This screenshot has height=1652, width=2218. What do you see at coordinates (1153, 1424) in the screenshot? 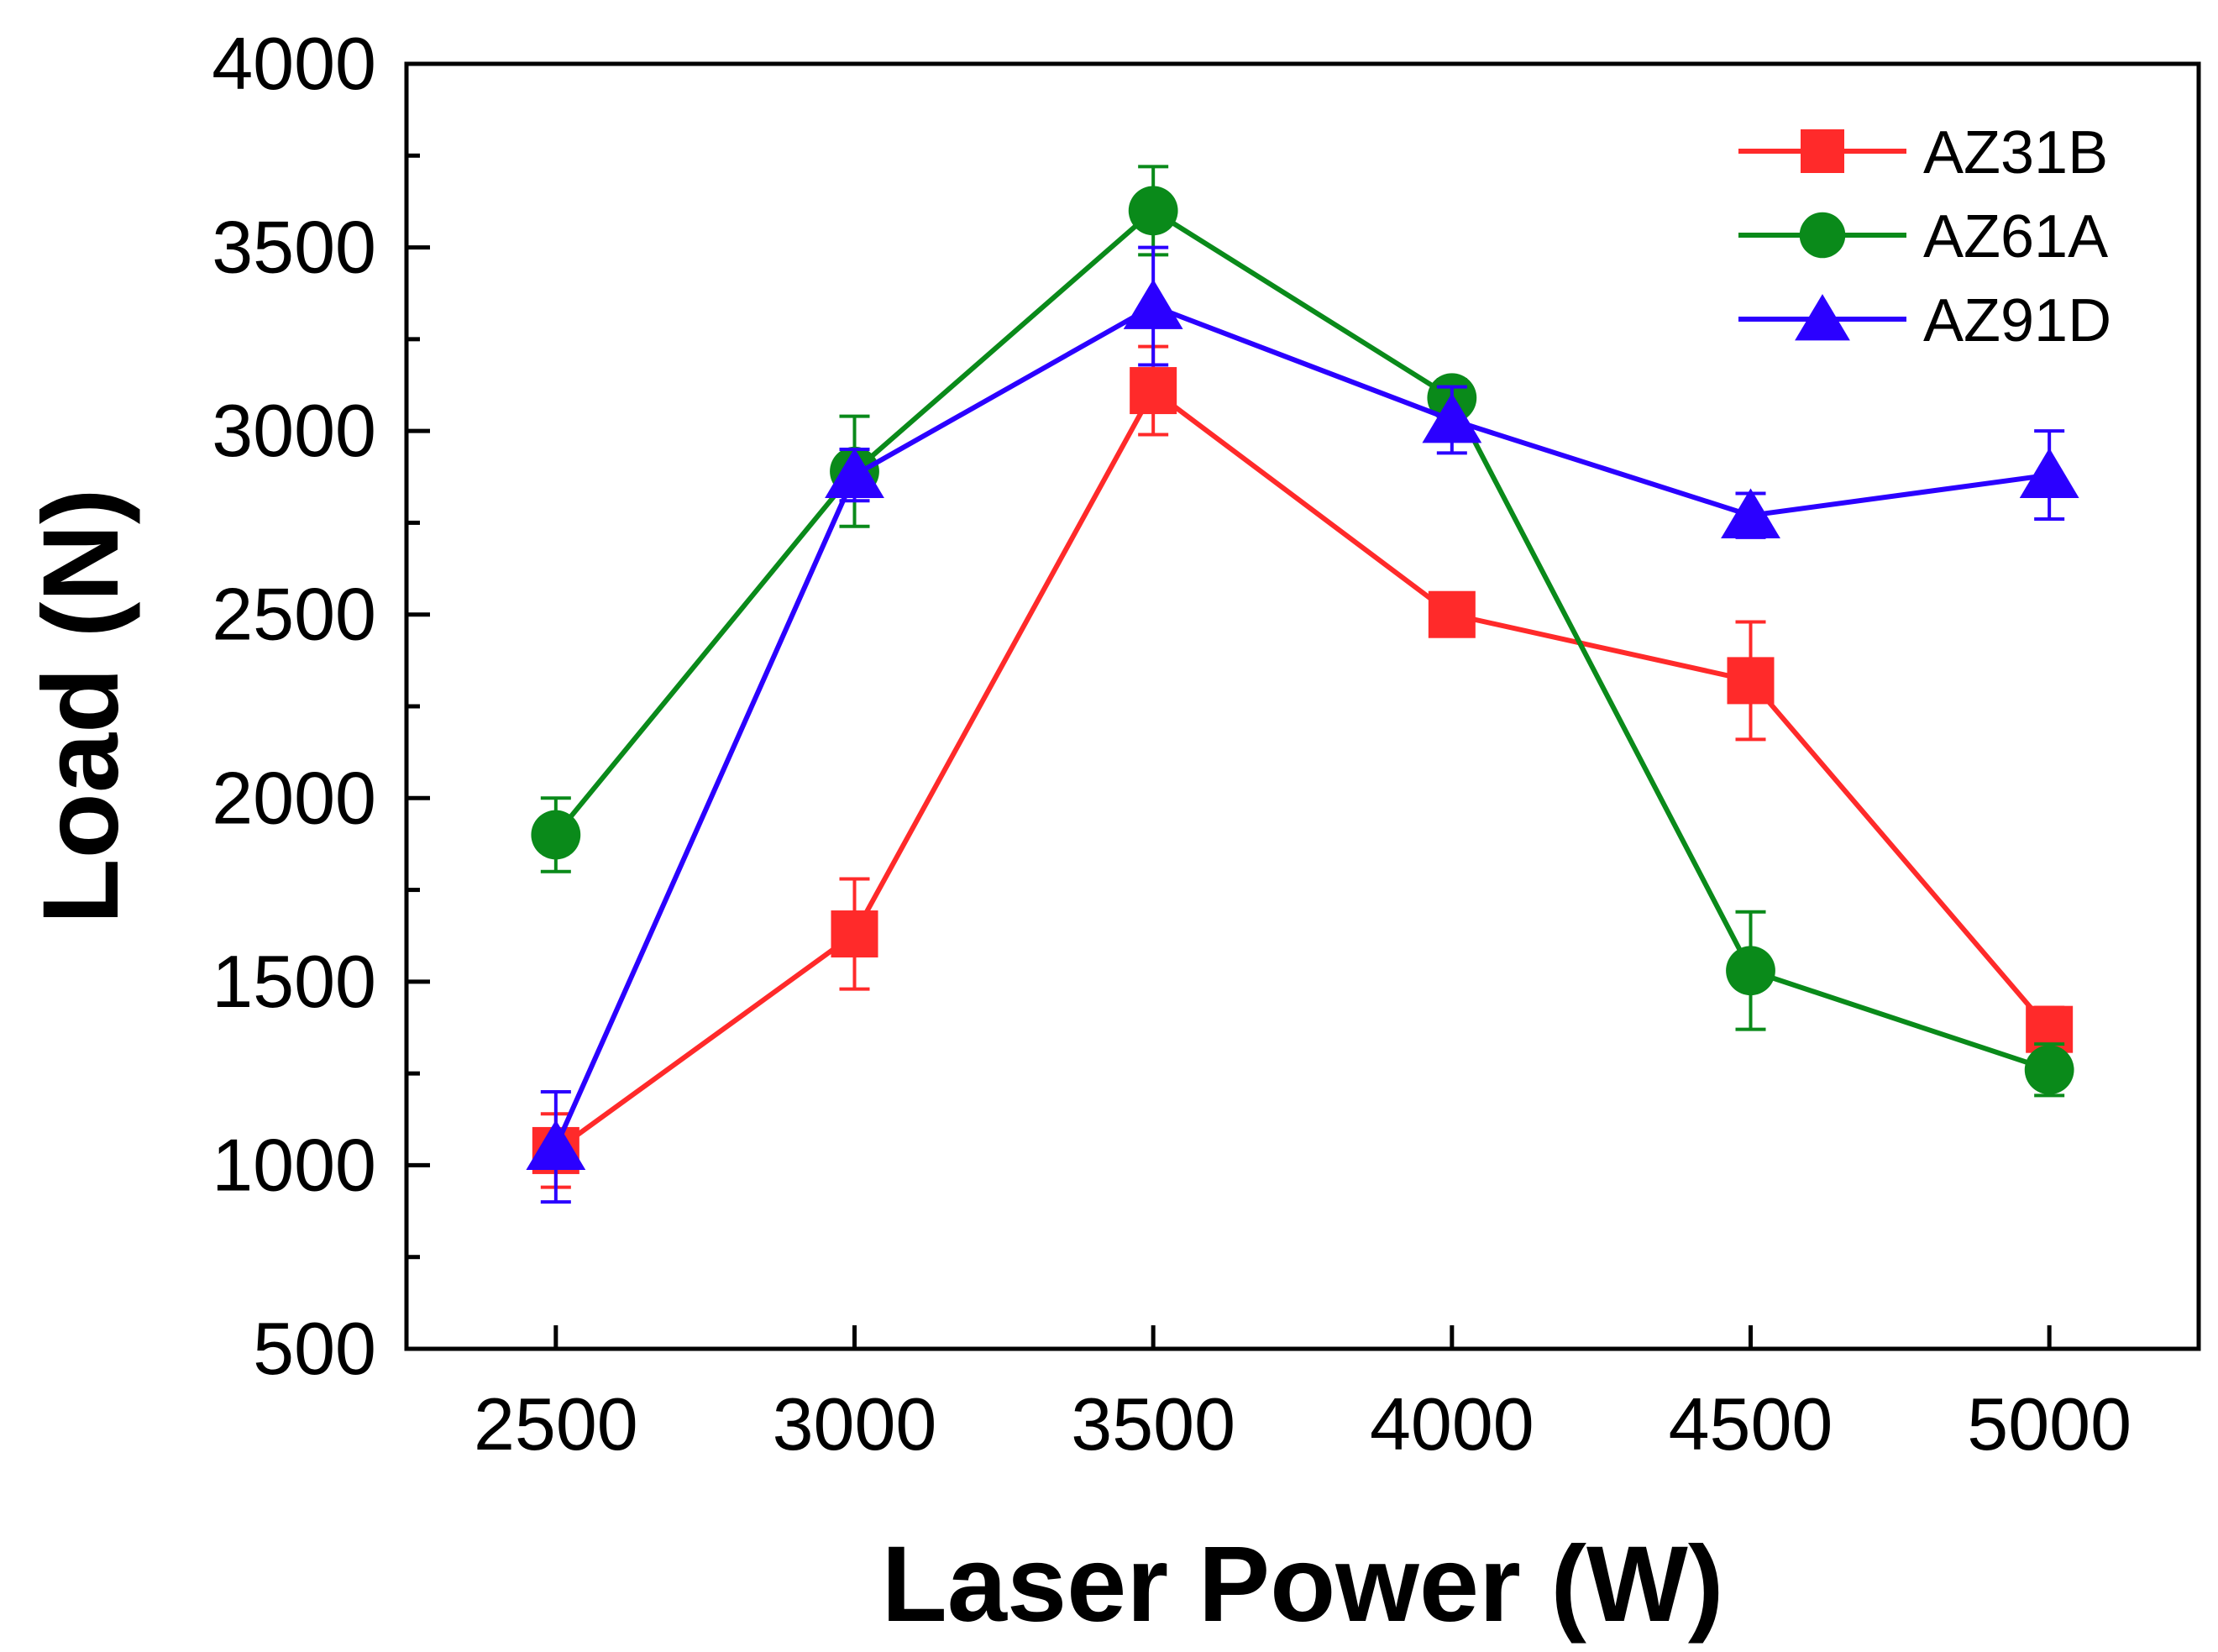
I see `x-tick-label: 3500` at bounding box center [1153, 1424].